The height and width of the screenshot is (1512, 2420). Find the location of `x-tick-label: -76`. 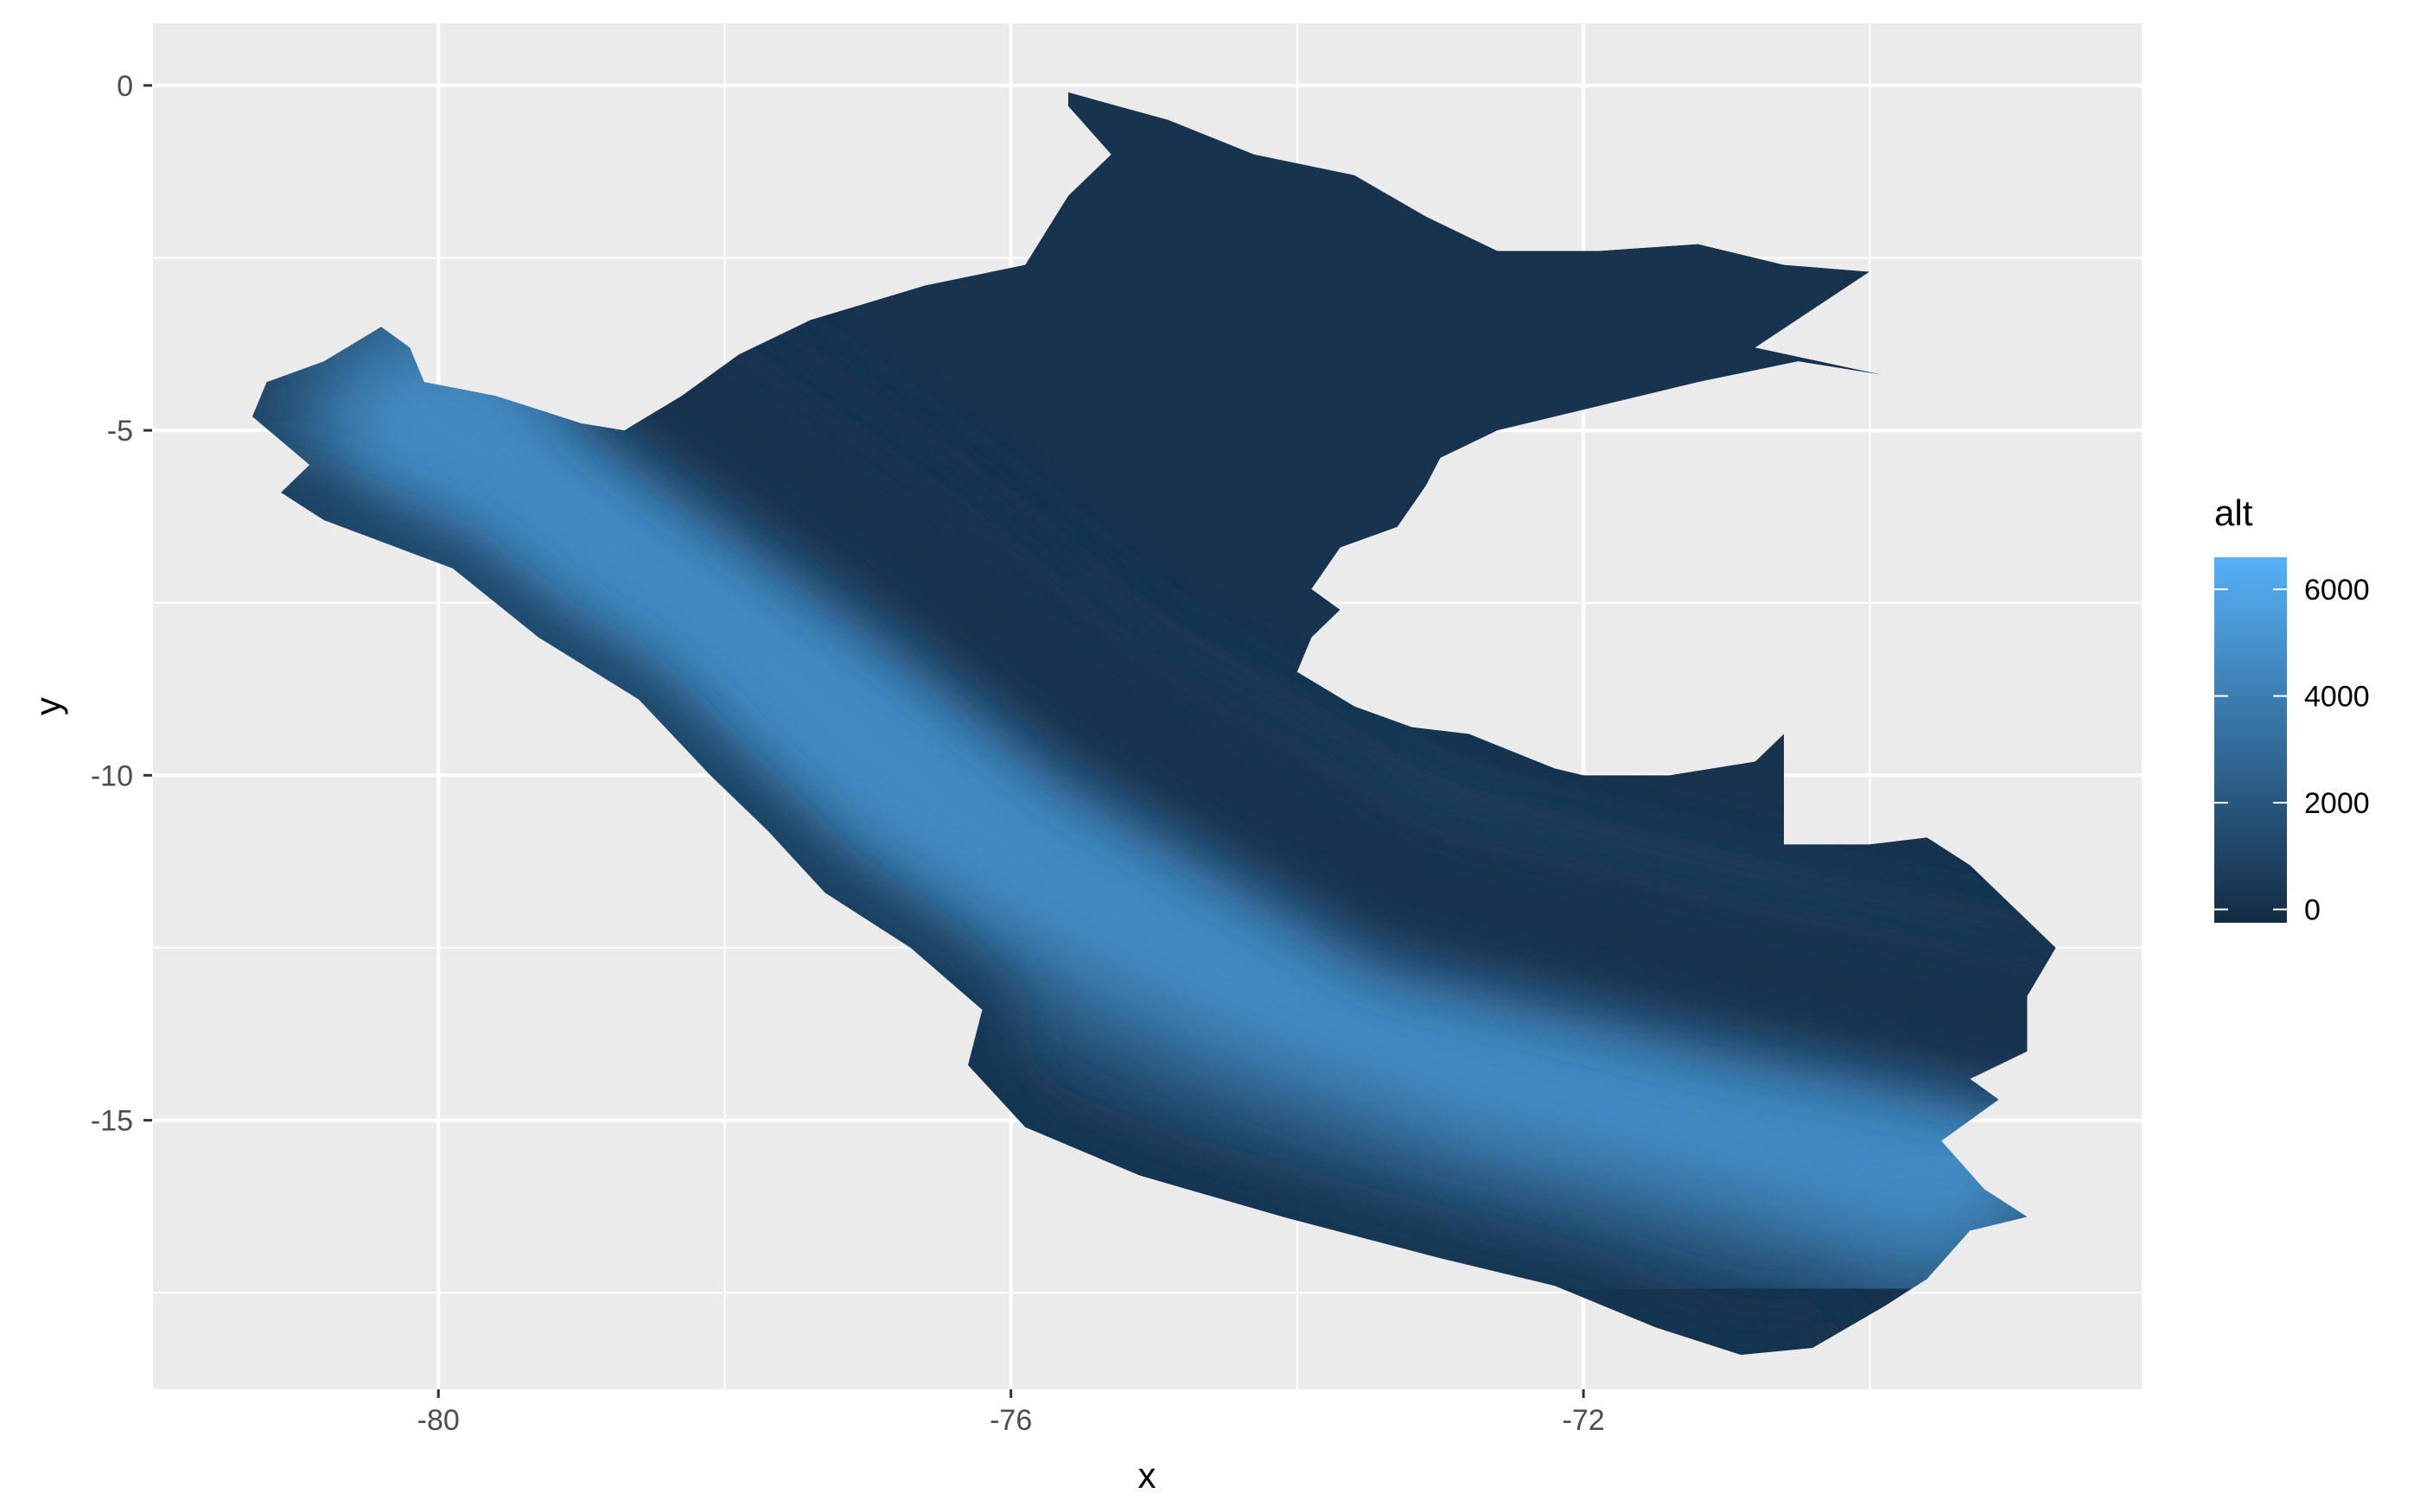

x-tick-label: -76 is located at coordinates (1011, 1420).